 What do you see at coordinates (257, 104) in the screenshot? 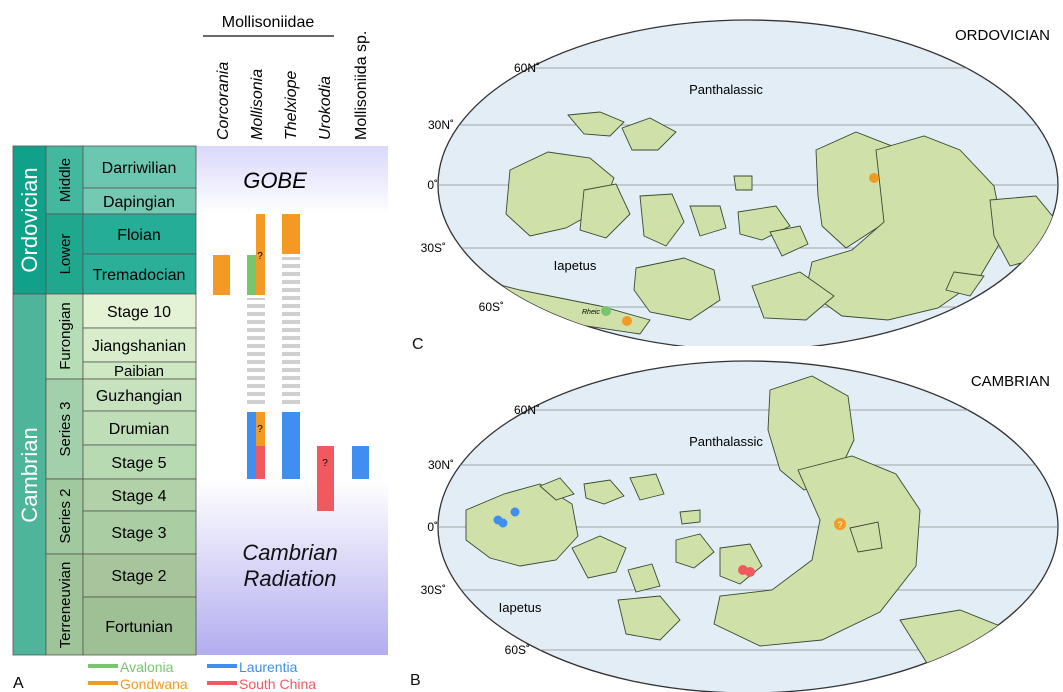
I see `taxon-mollisonia: Mollisonia` at bounding box center [257, 104].